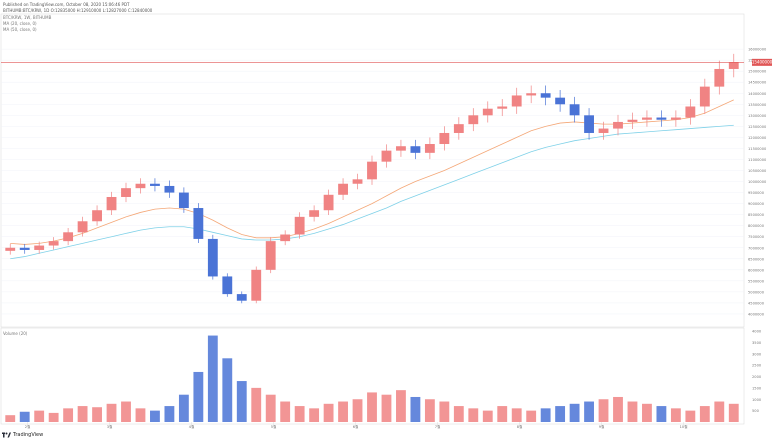 This screenshot has height=447, width=773. I want to click on price-tick-label: 9500000, so click(756, 193).